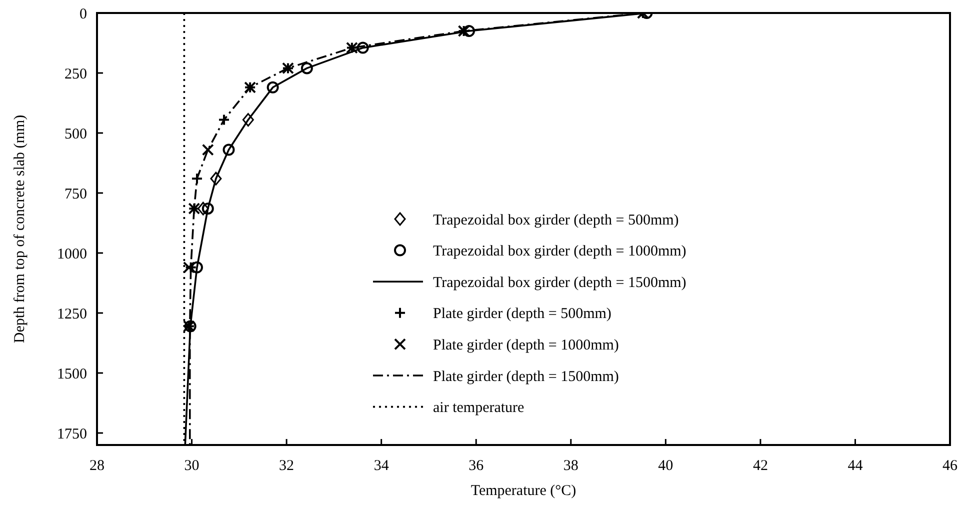 The image size is (958, 515). Describe the element at coordinates (950, 466) in the screenshot. I see `x-tick-label: 46` at that location.